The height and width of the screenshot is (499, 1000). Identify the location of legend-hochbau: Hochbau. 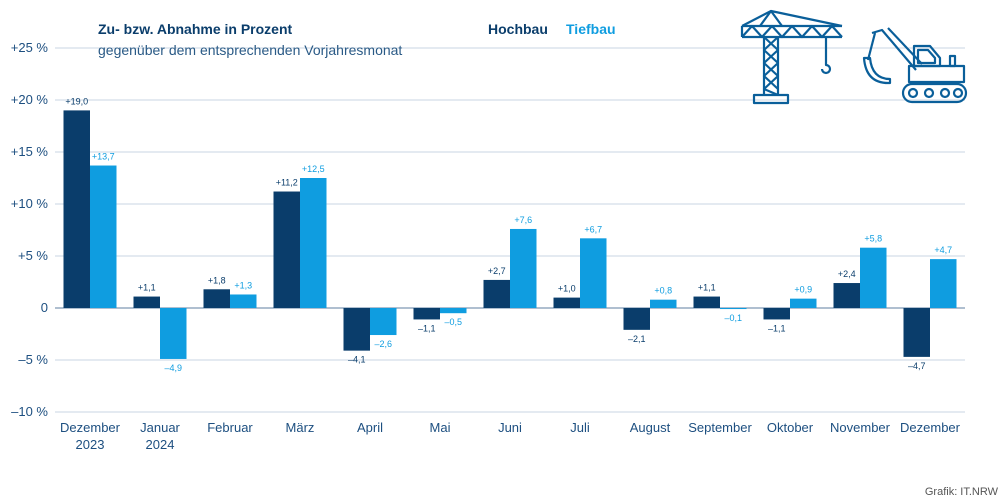
(518, 29).